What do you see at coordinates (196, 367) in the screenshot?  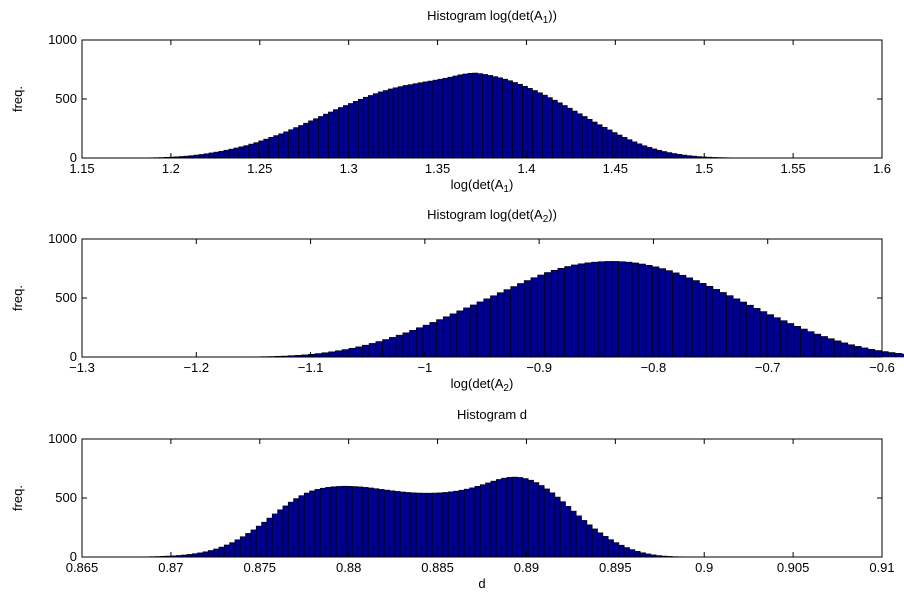 I see `x-tick-label: −1.2` at bounding box center [196, 367].